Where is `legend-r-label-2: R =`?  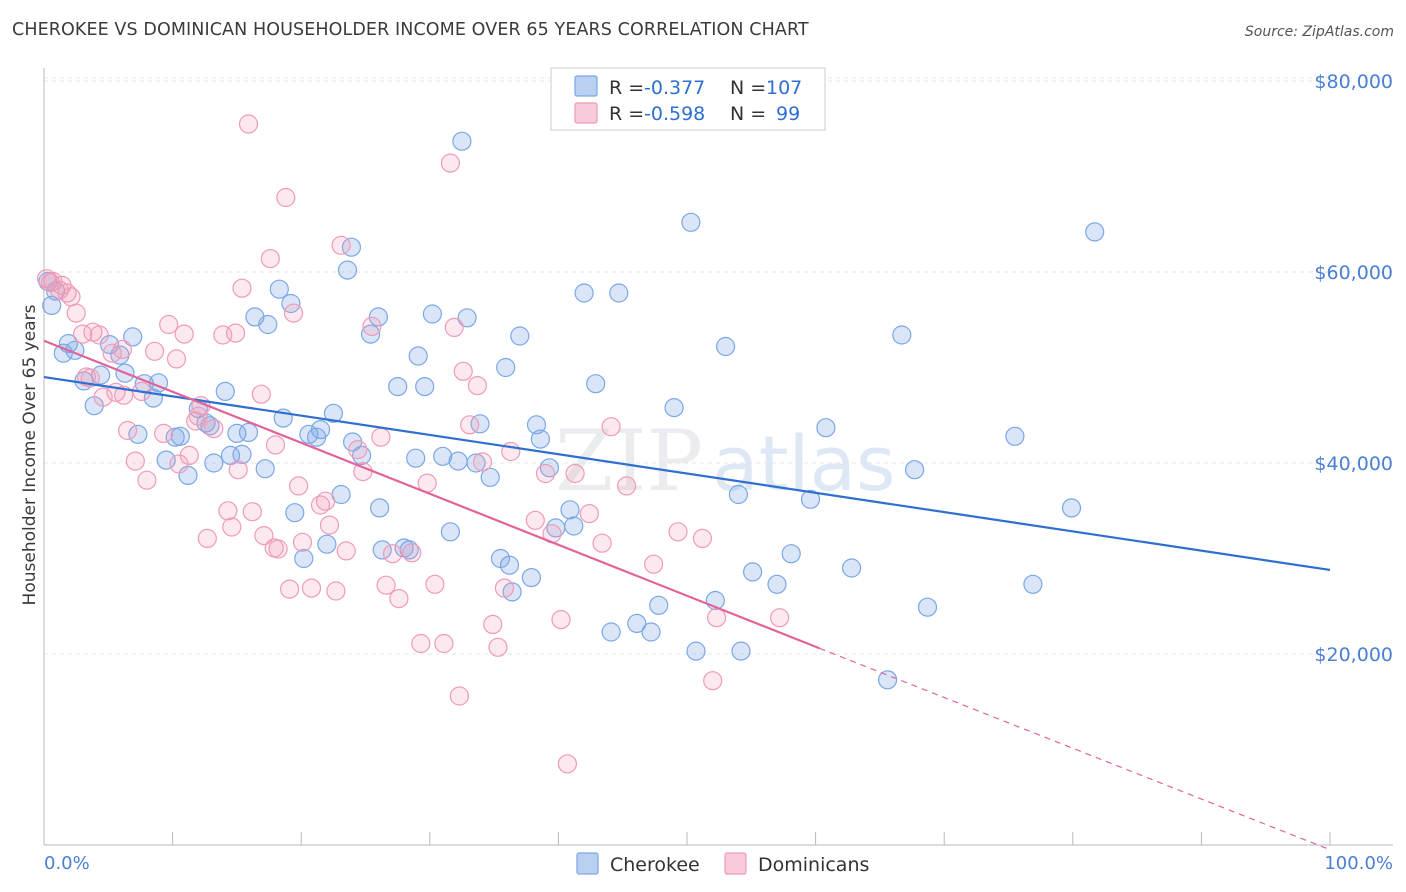
legend-r-label-2: R = is located at coordinates (626, 114).